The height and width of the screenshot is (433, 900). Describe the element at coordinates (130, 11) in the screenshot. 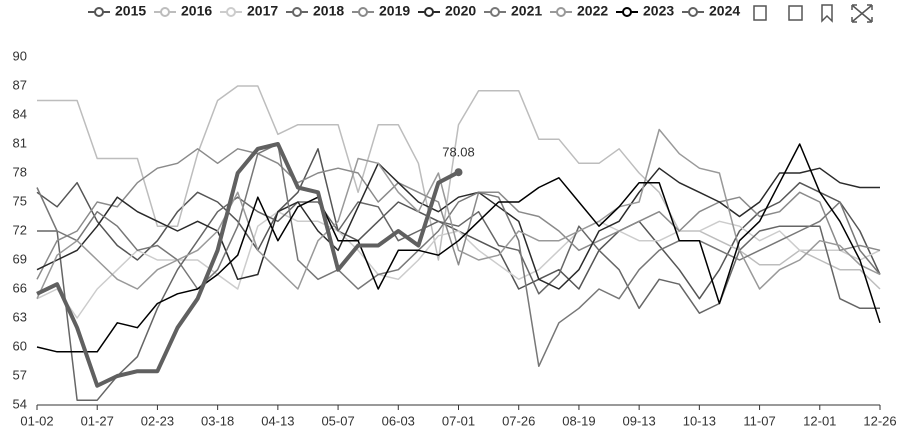

I see `legend-label: 2015` at that location.